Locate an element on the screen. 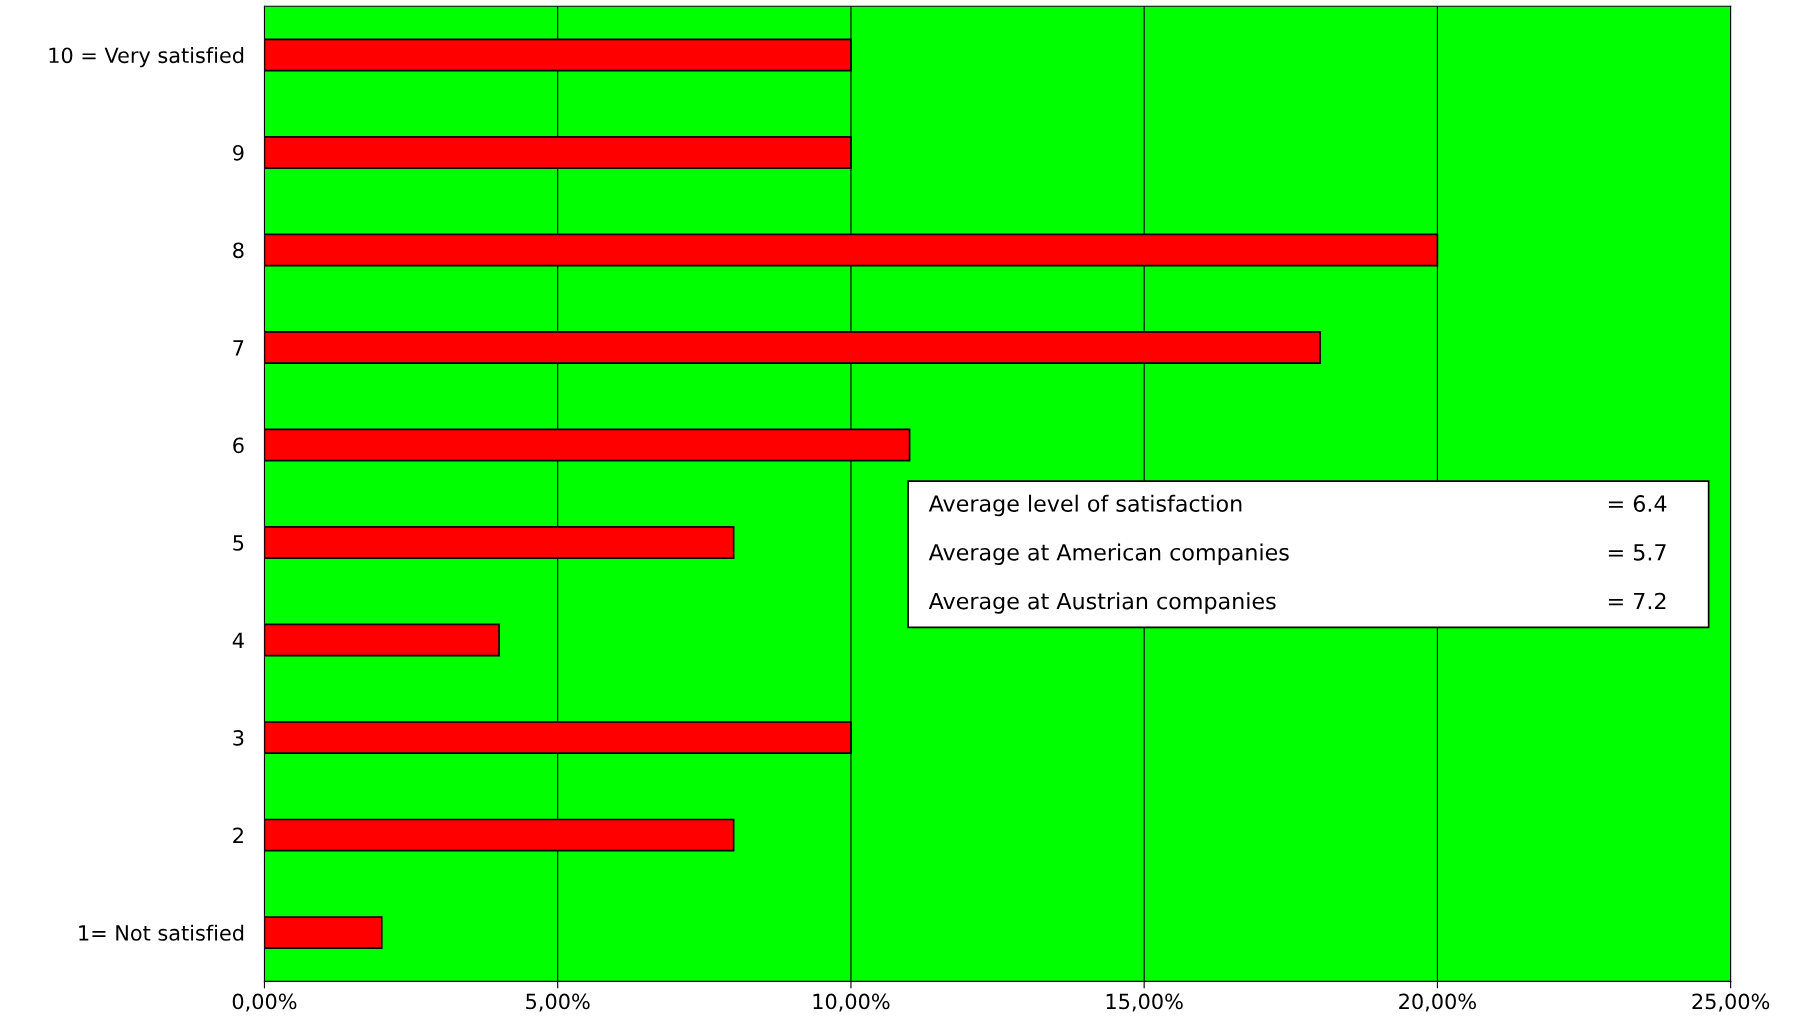 This screenshot has height=1033, width=1799. x-tick-label: 20,00% is located at coordinates (1437, 1002).